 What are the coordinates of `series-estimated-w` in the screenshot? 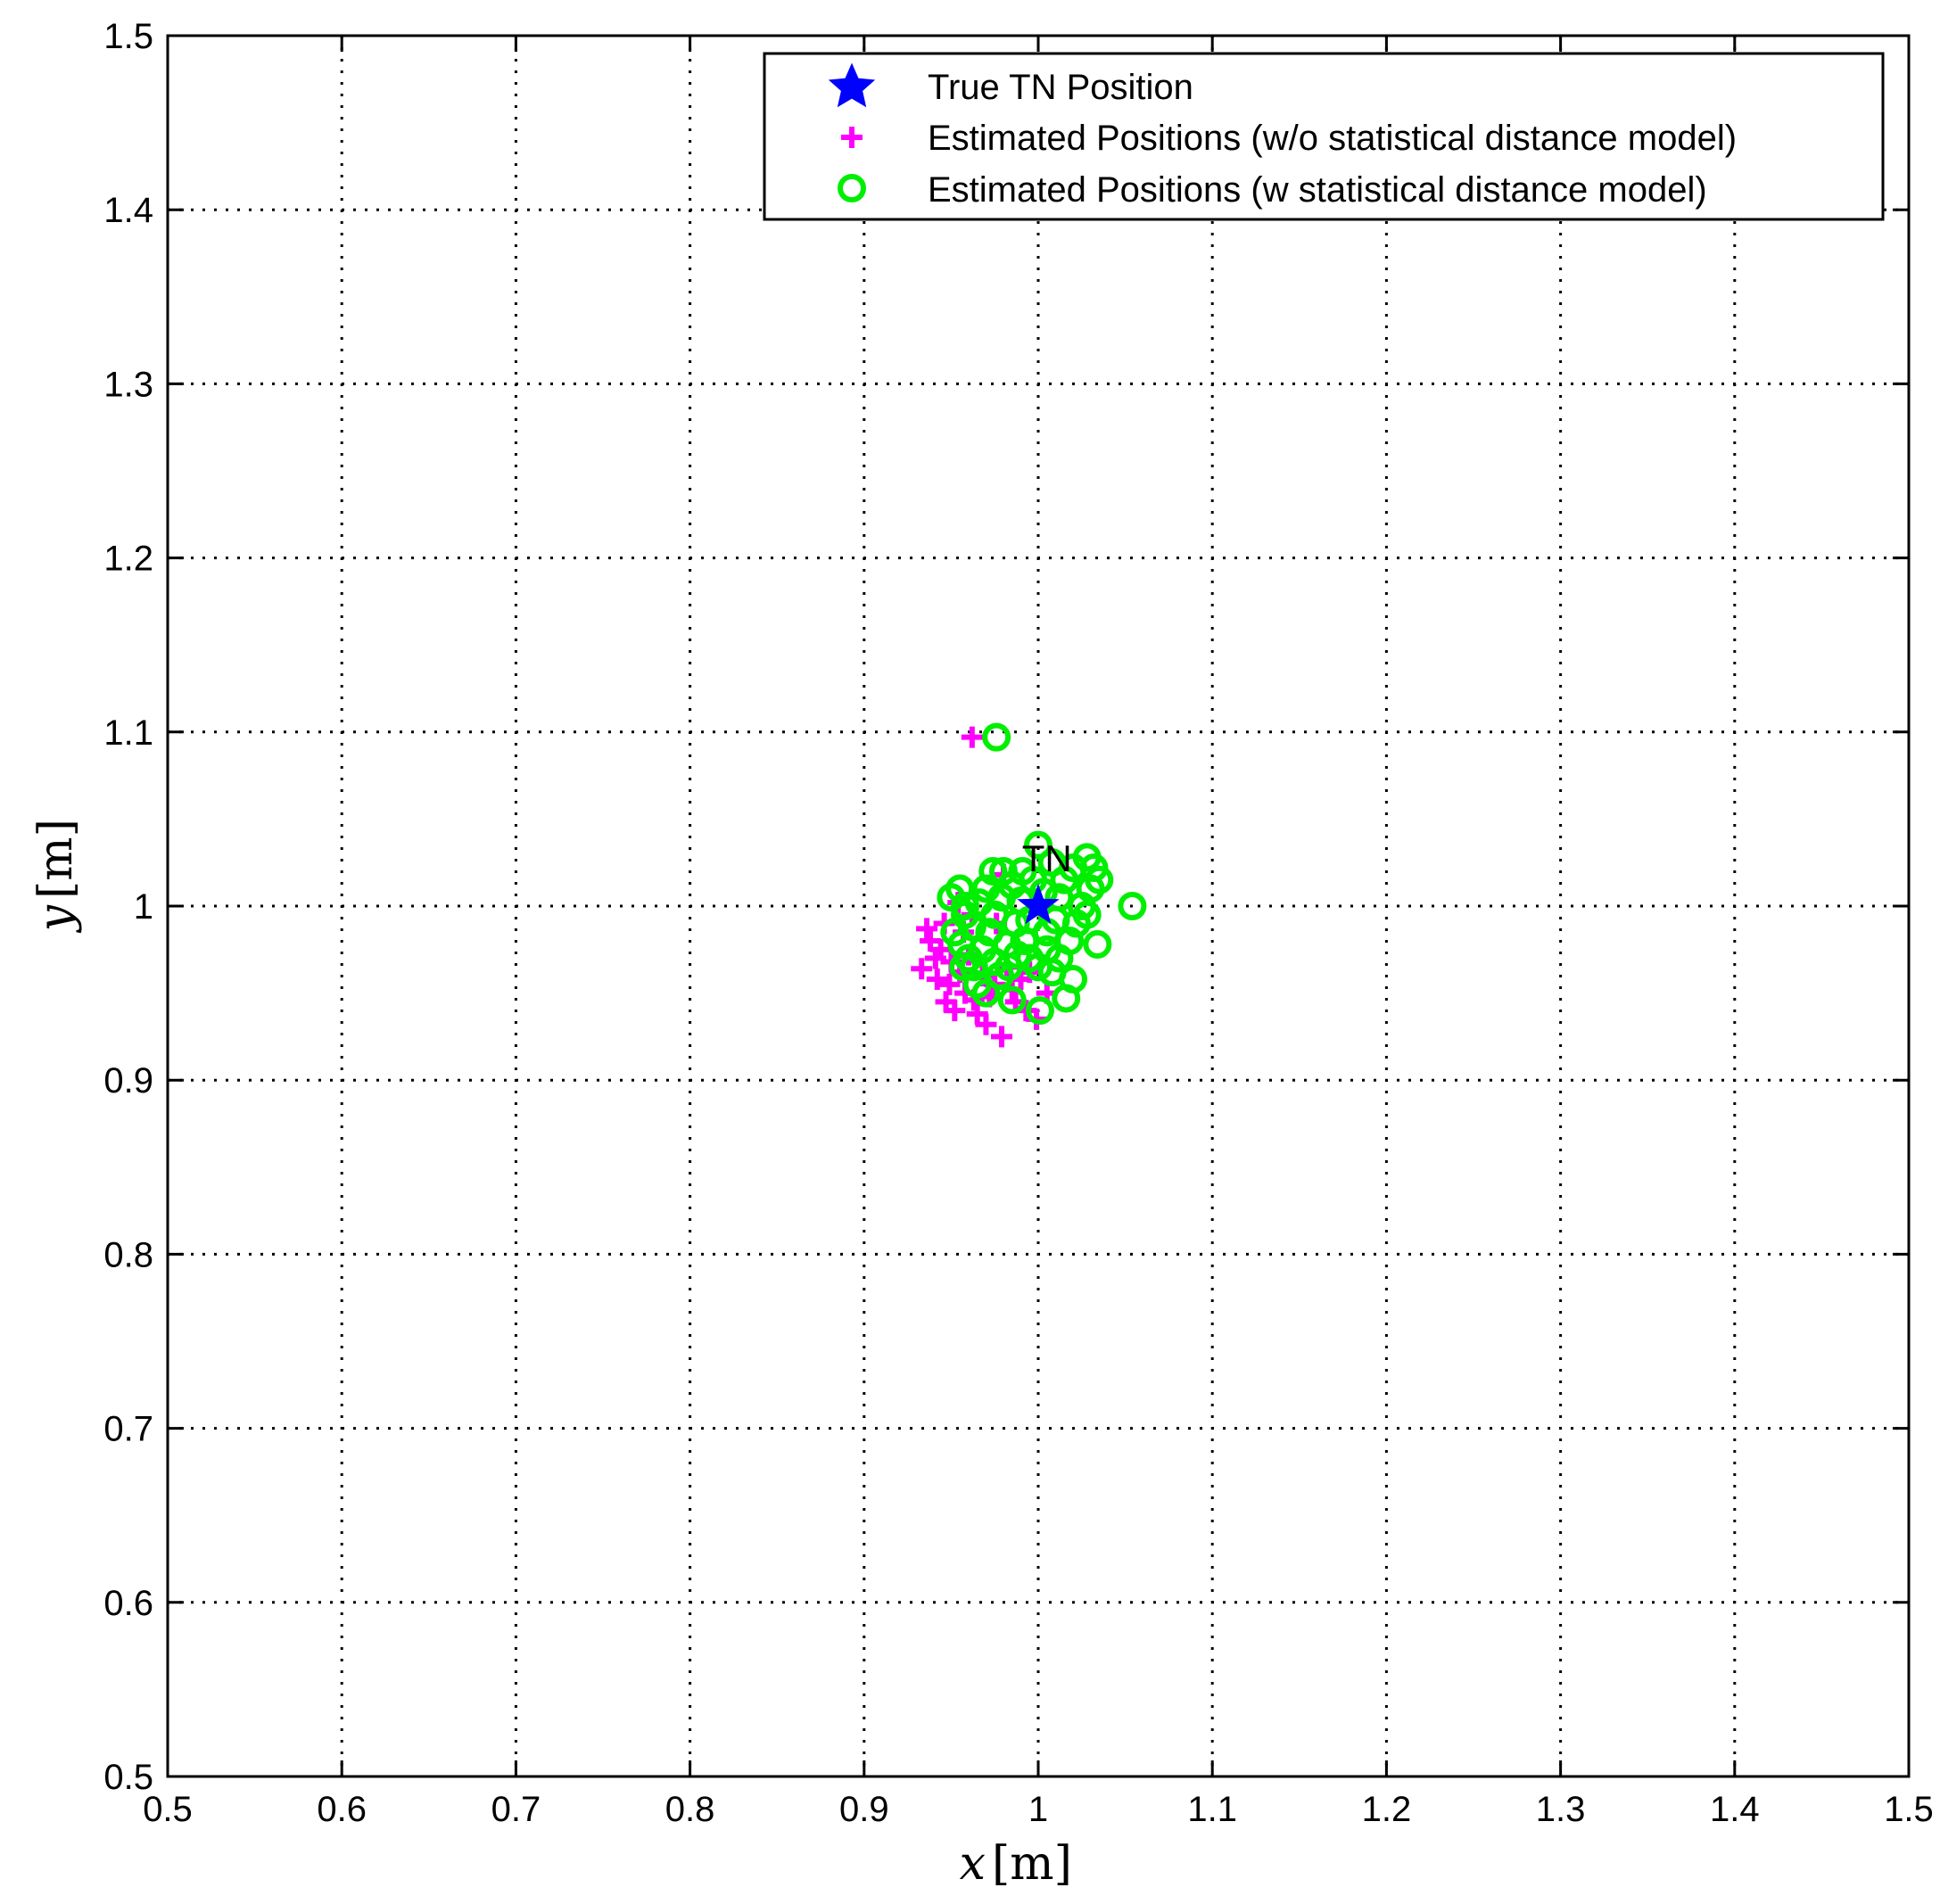 It's located at (1042, 874).